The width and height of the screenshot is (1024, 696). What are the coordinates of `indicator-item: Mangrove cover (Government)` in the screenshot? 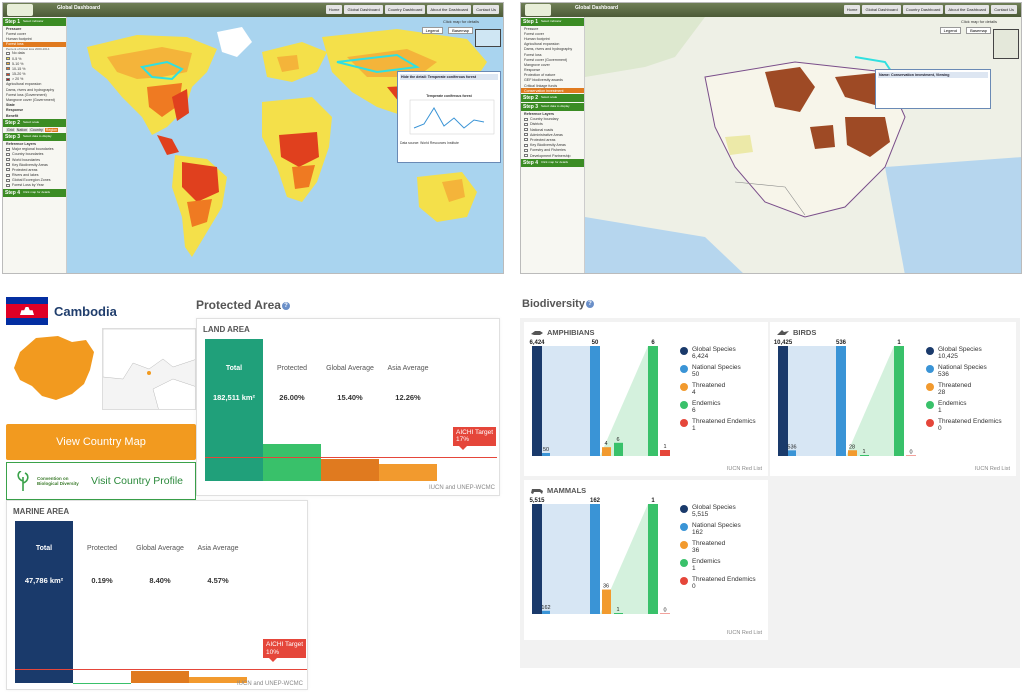 It's located at (30, 100).